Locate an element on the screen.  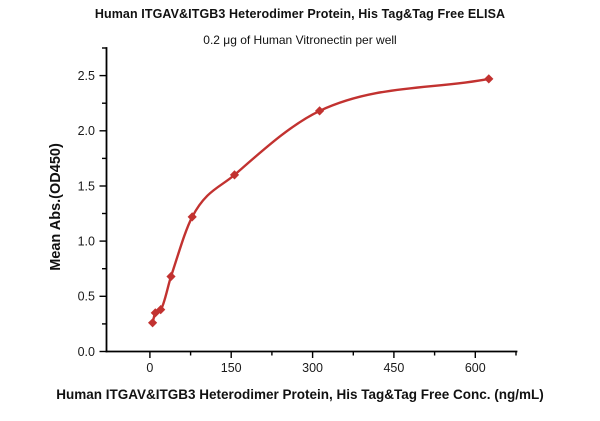
x-tick-label: 300 is located at coordinates (312, 368).